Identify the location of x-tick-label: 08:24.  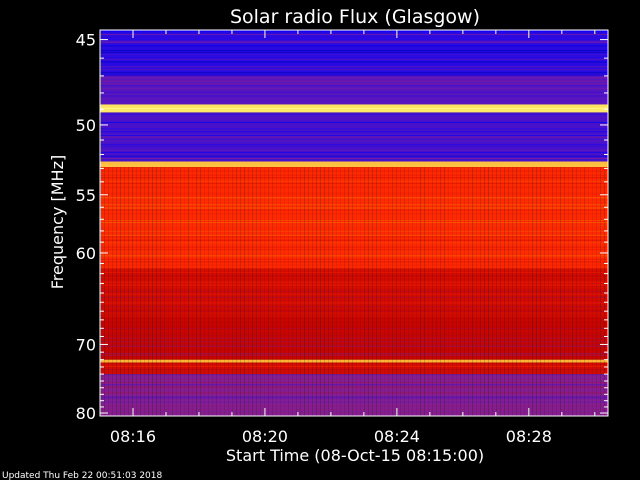
(397, 436).